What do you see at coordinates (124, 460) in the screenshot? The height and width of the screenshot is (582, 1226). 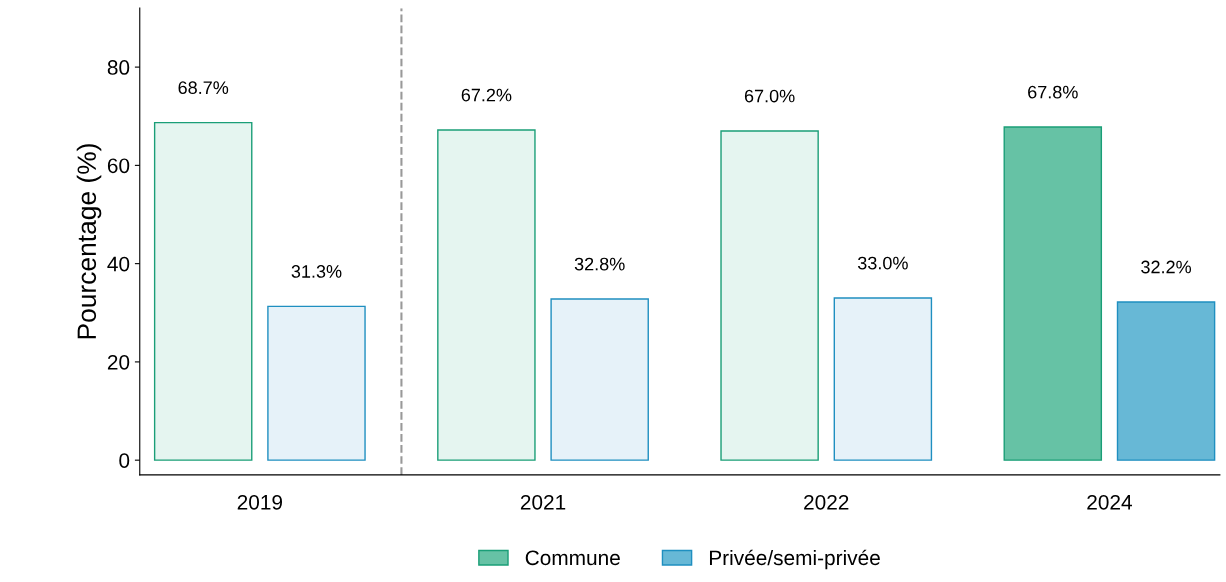 I see `y-tick-label: 0` at bounding box center [124, 460].